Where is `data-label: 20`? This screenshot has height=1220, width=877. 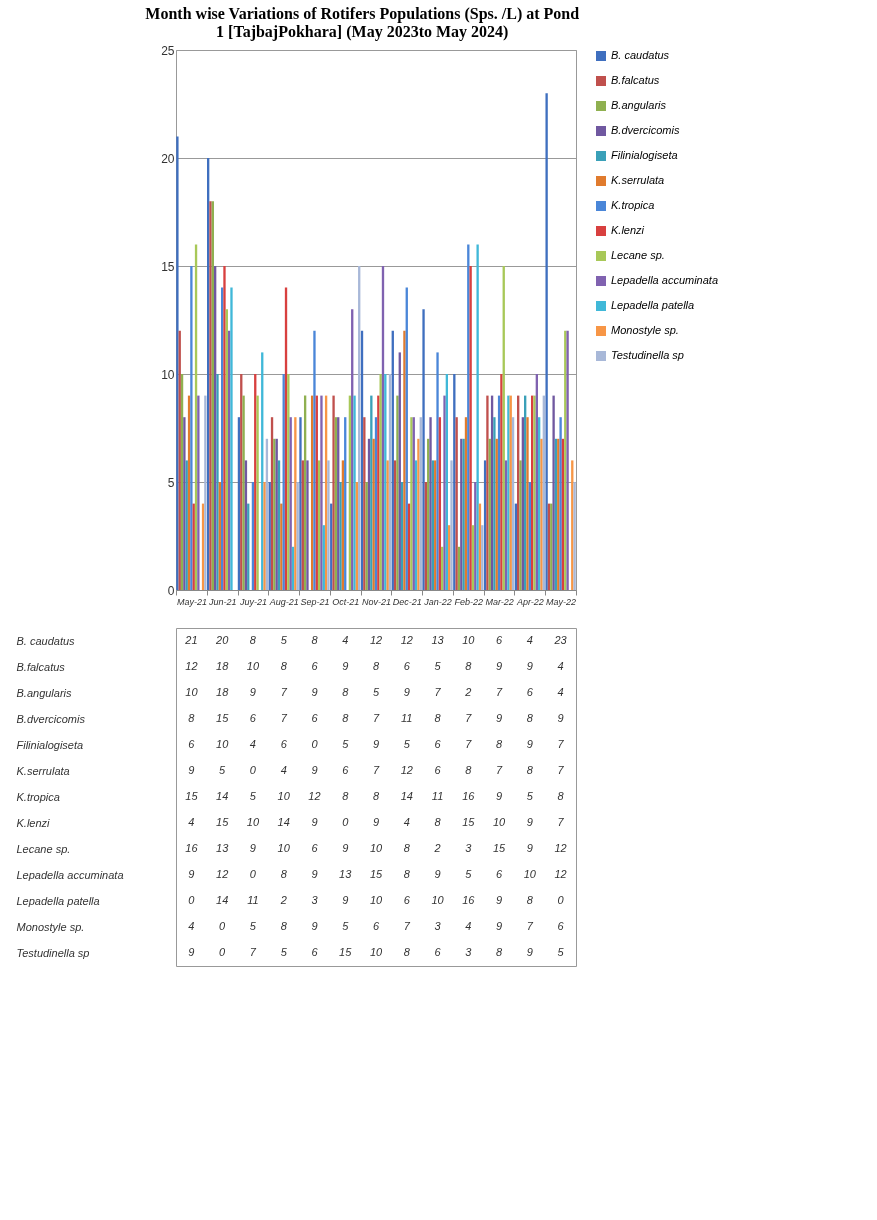
data-label: 20 is located at coordinates (222, 640).